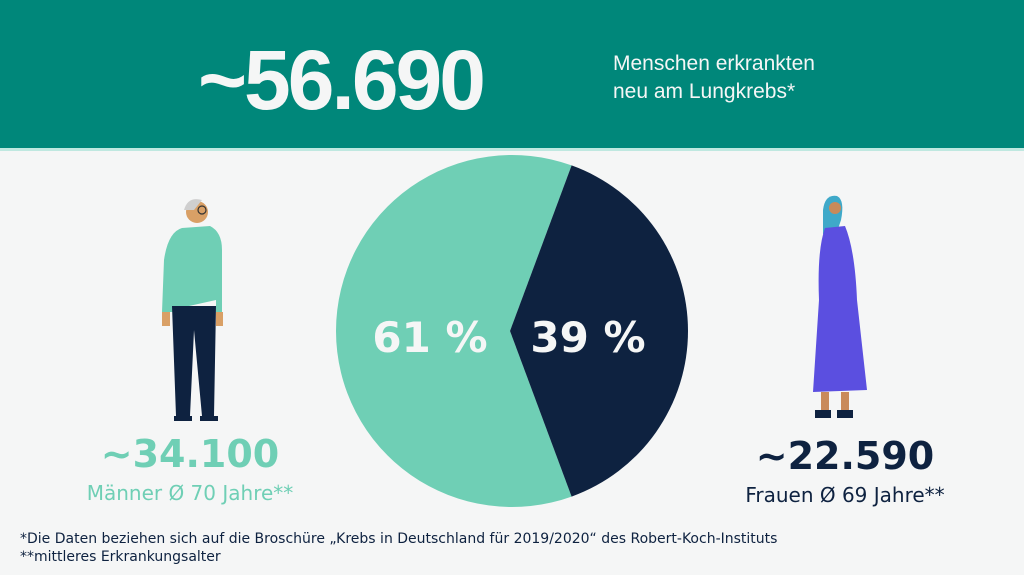 This screenshot has width=1024, height=575. Describe the element at coordinates (429, 337) in the screenshot. I see `pie-label-men: 61 %` at that location.